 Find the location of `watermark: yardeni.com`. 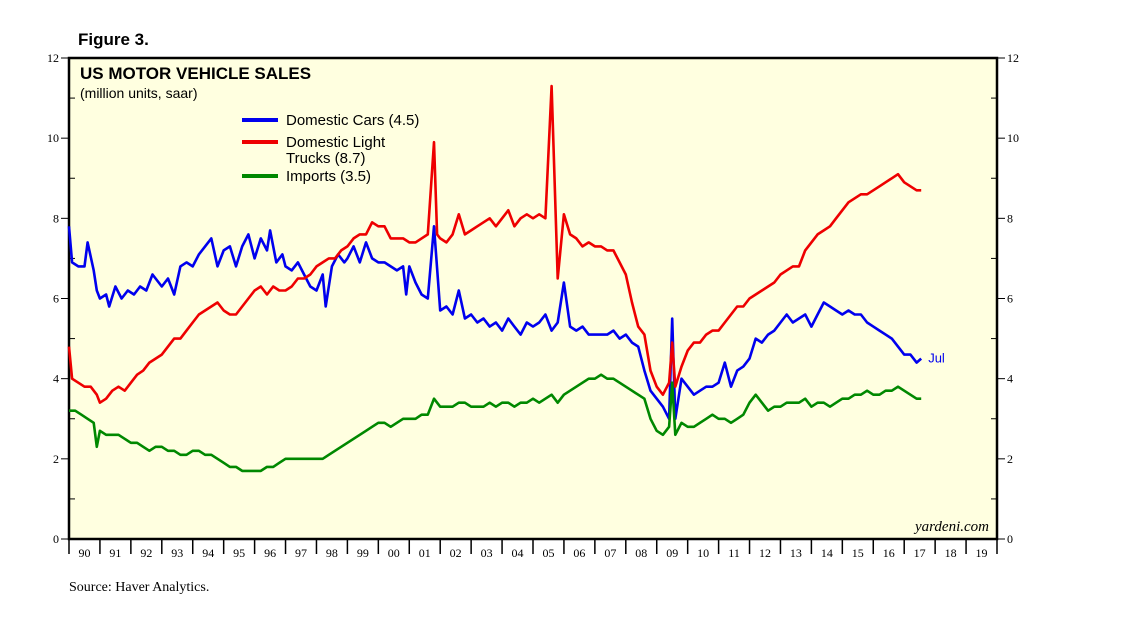

watermark: yardeni.com is located at coordinates (951, 527).